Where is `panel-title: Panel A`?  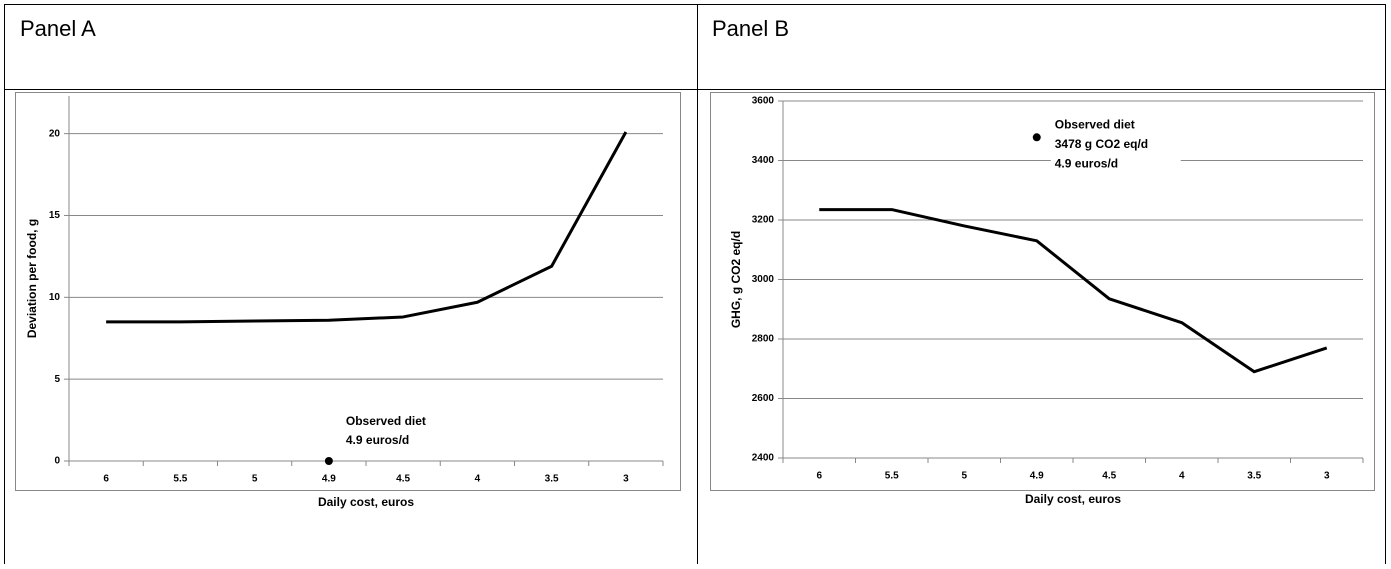 panel-title: Panel A is located at coordinates (58, 28).